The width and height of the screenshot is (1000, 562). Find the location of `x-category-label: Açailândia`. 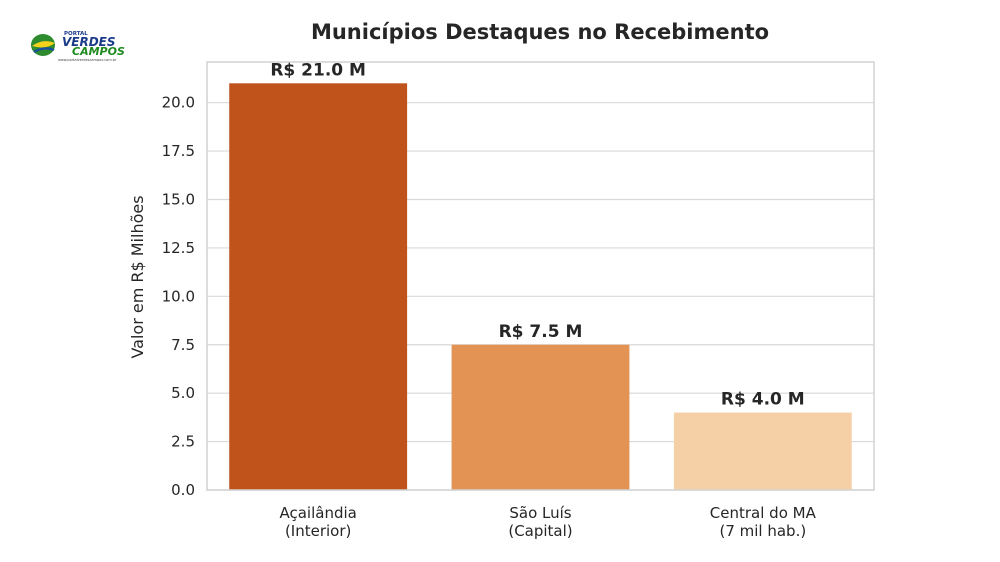

x-category-label: Açailândia is located at coordinates (317, 513).